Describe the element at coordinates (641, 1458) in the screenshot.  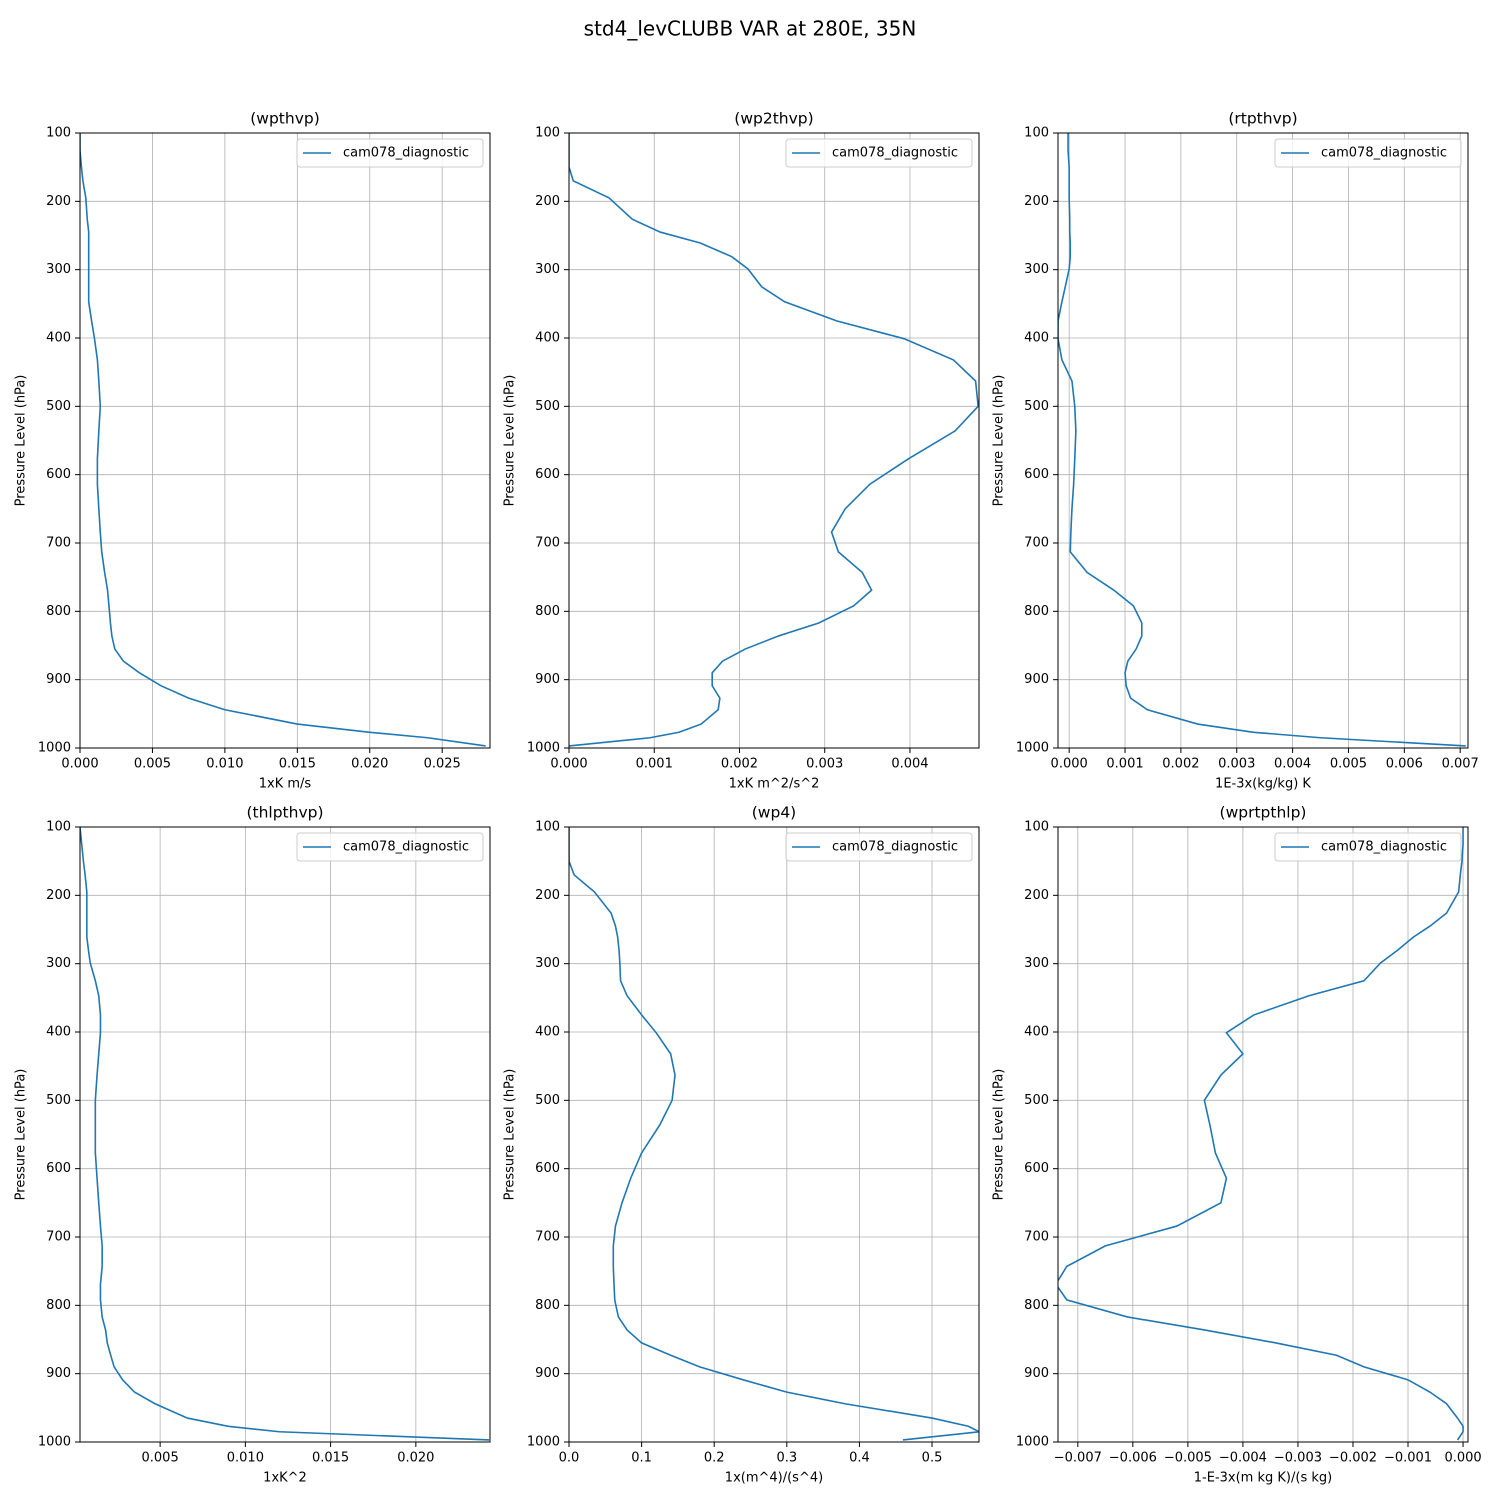
I see `x-tick-label: 0.1` at that location.